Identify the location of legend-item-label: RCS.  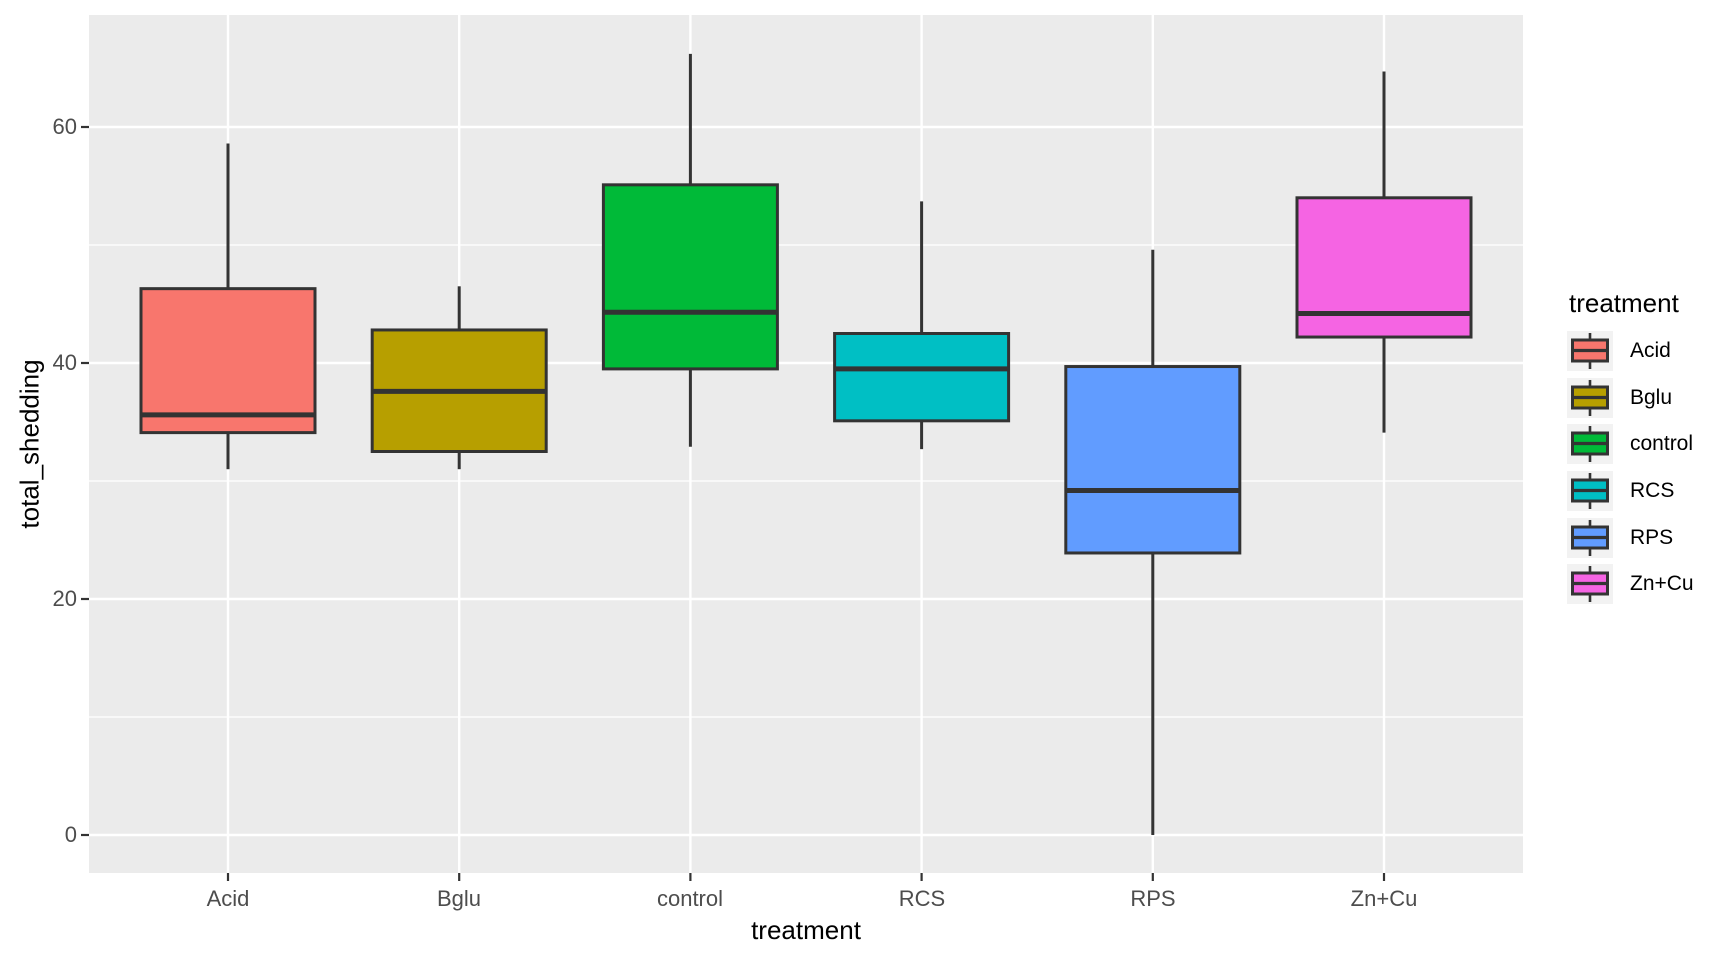
(1652, 491).